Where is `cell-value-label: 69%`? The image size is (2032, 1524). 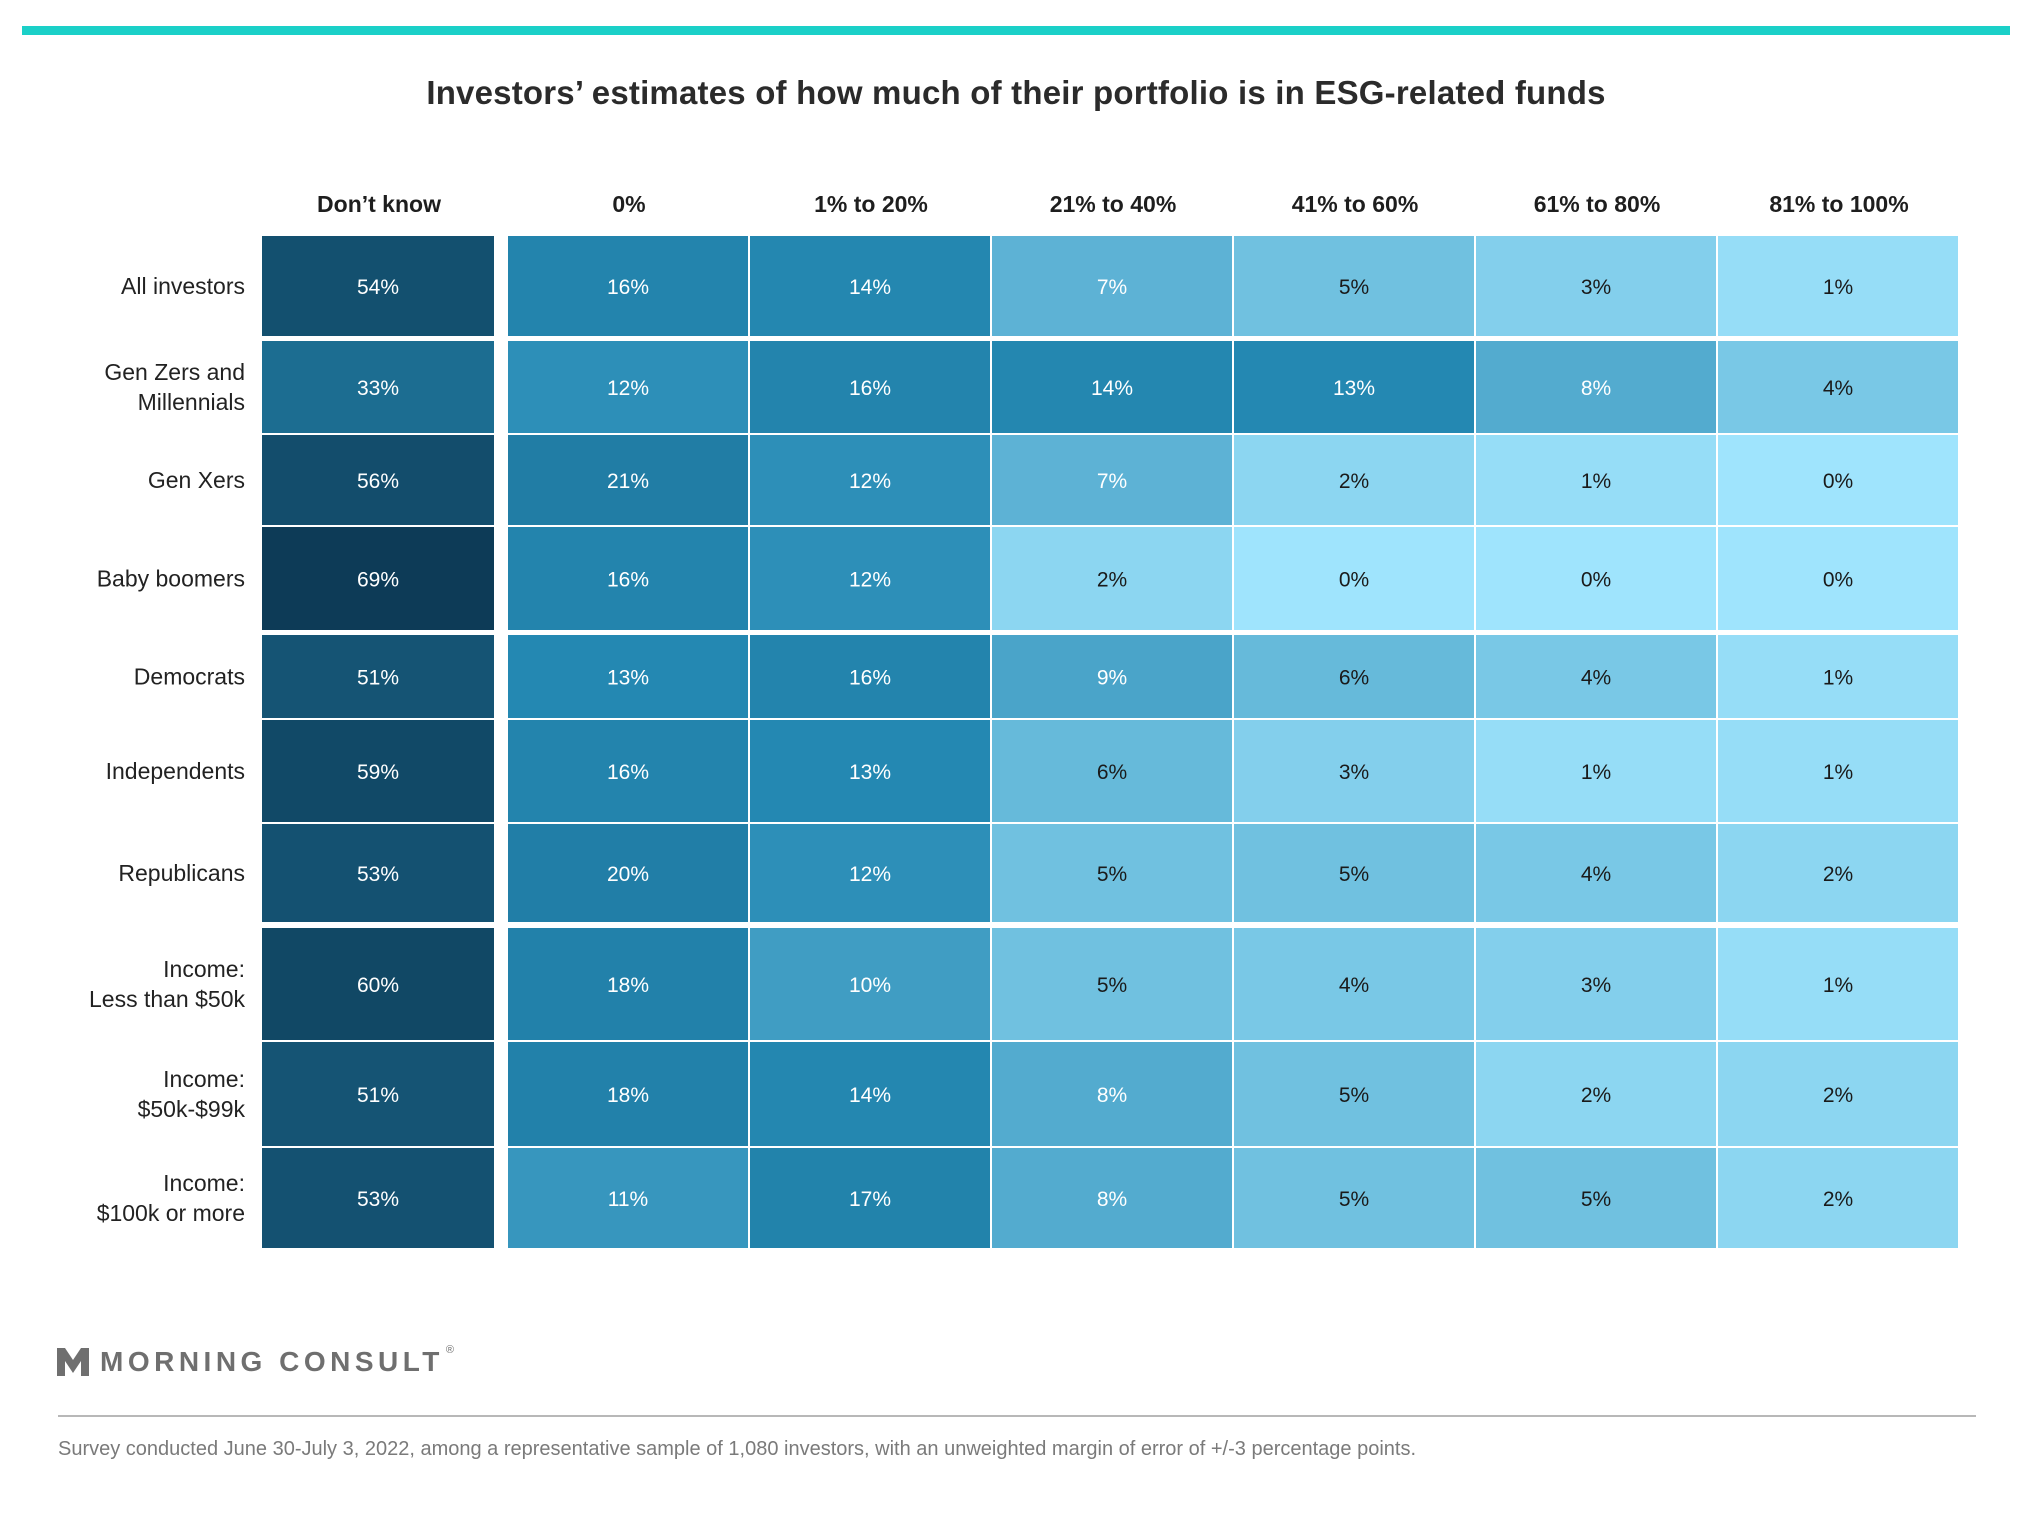 cell-value-label: 69% is located at coordinates (378, 580).